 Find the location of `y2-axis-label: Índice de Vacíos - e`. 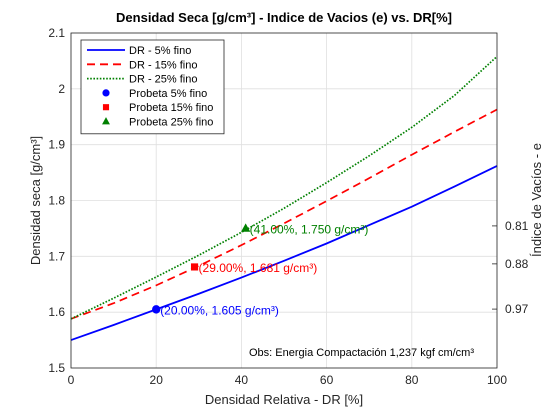

y2-axis-label: Índice de Vacíos - e is located at coordinates (536, 200).